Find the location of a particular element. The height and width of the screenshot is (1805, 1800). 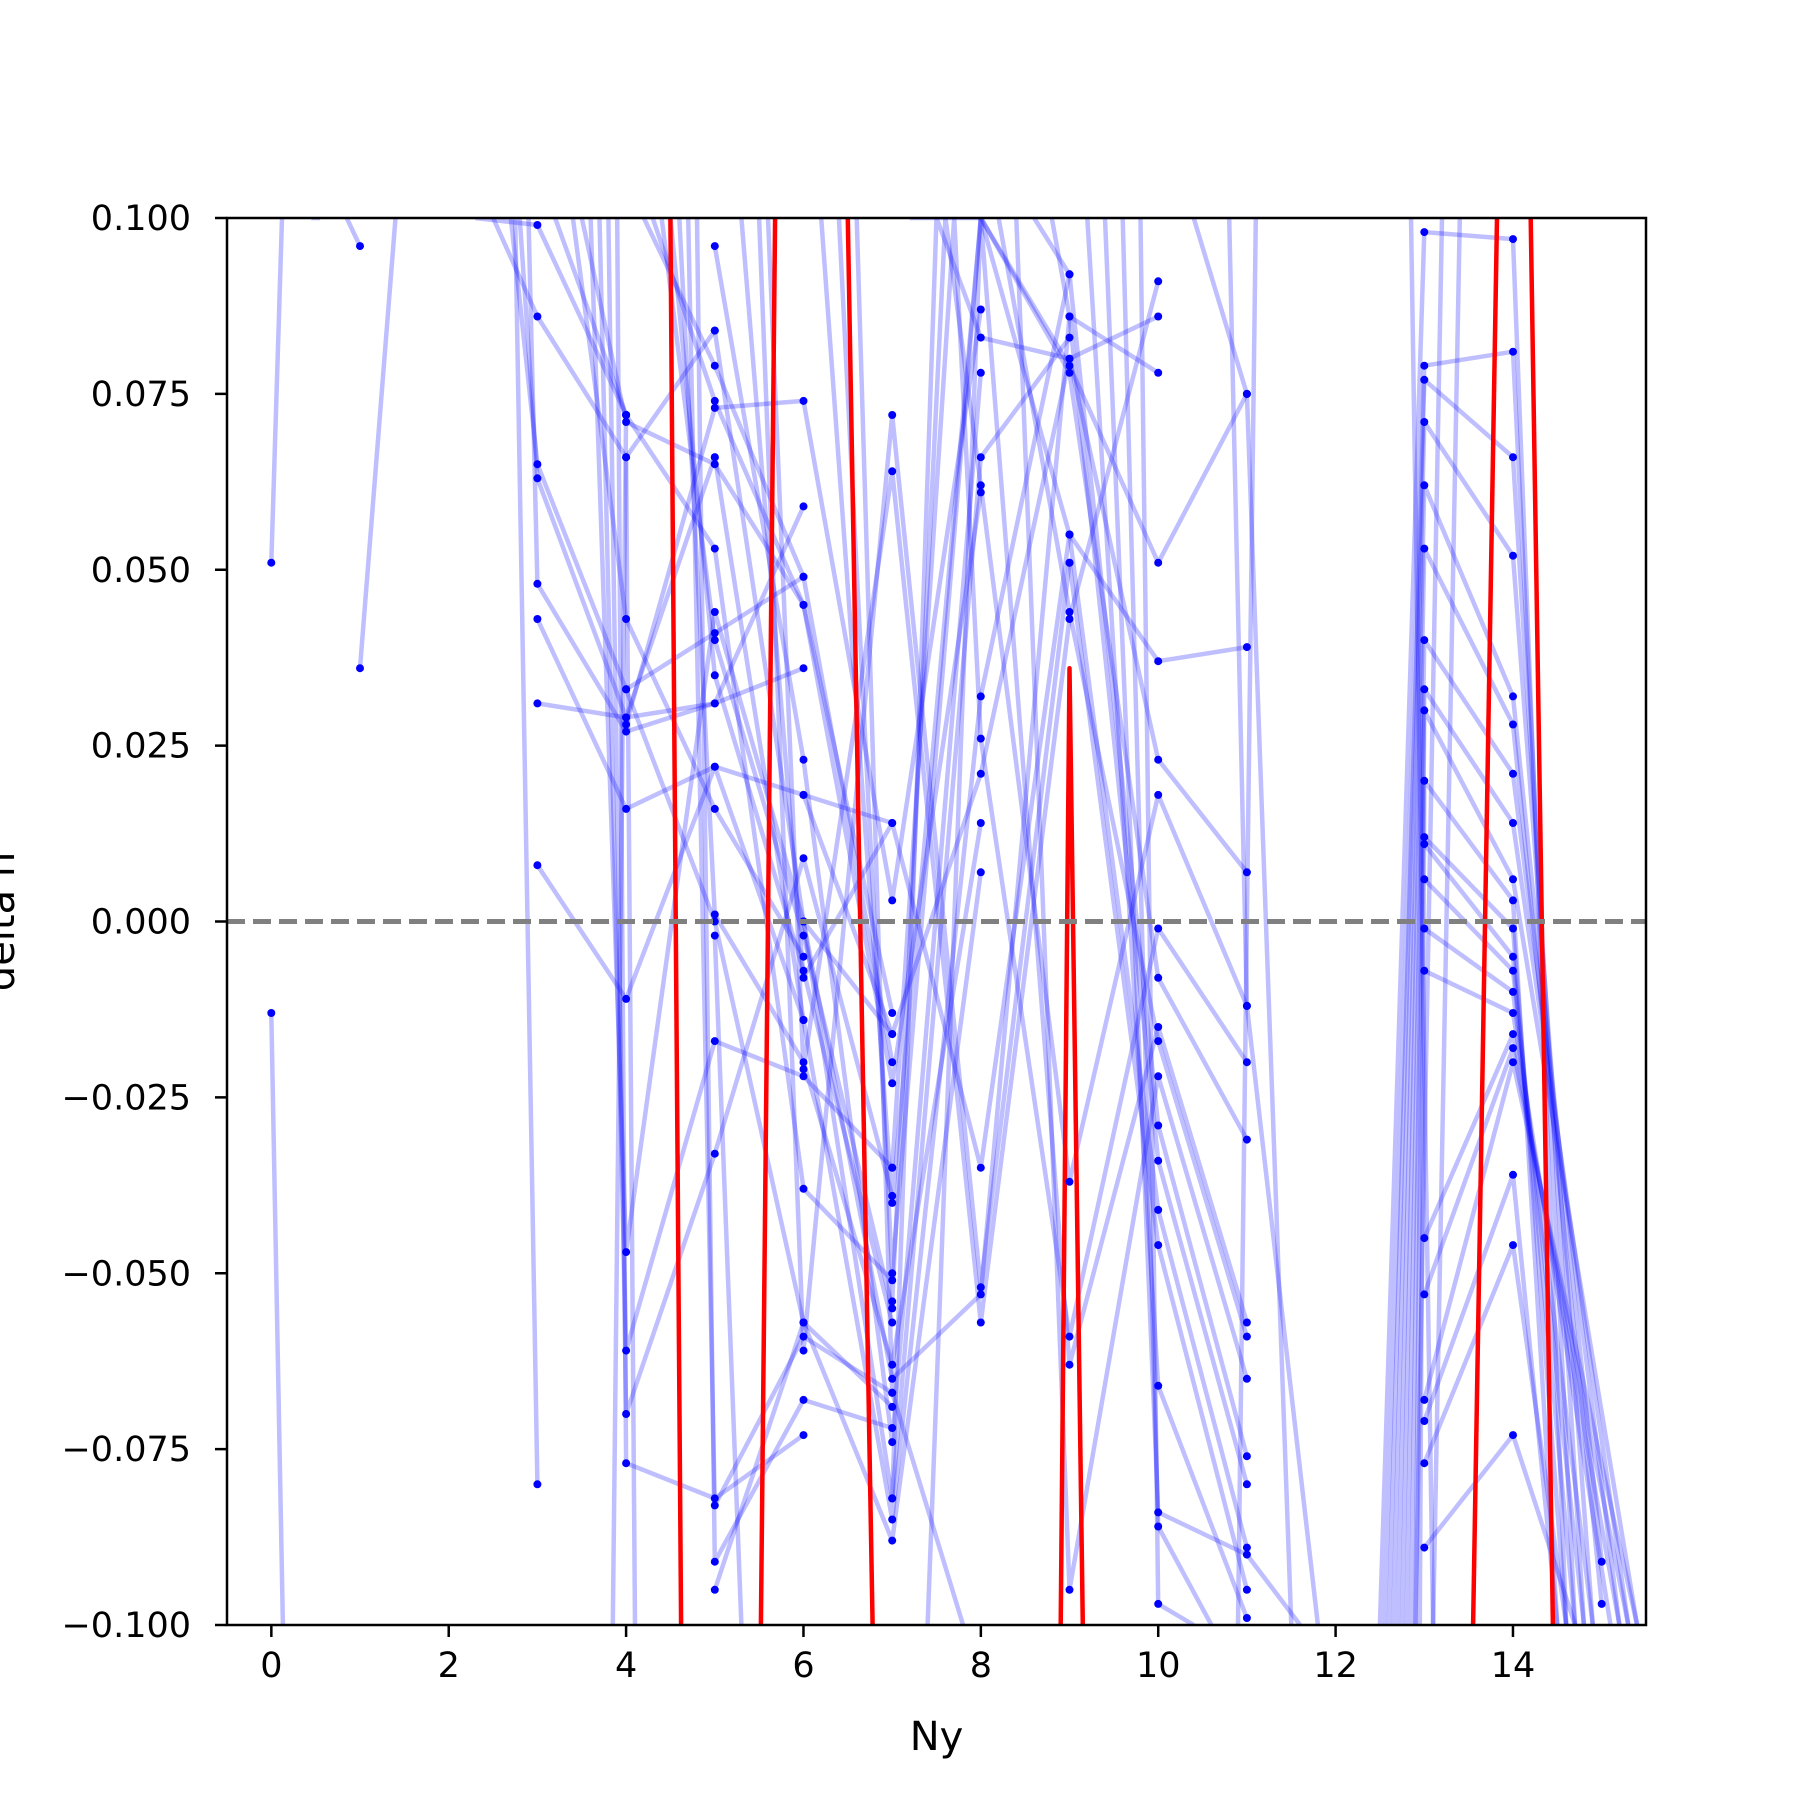

x-tick-label-4: 8 is located at coordinates (981, 1666).